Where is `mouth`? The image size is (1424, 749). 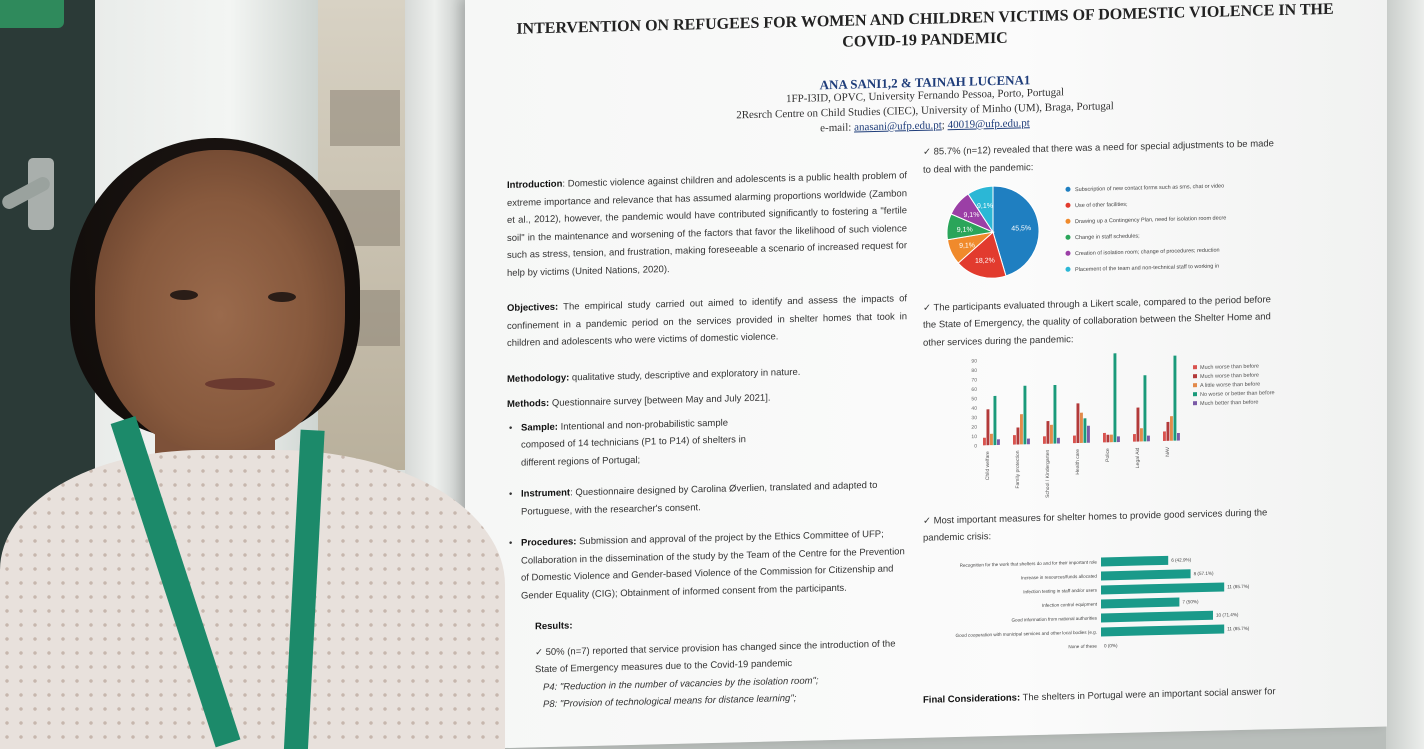 mouth is located at coordinates (240, 384).